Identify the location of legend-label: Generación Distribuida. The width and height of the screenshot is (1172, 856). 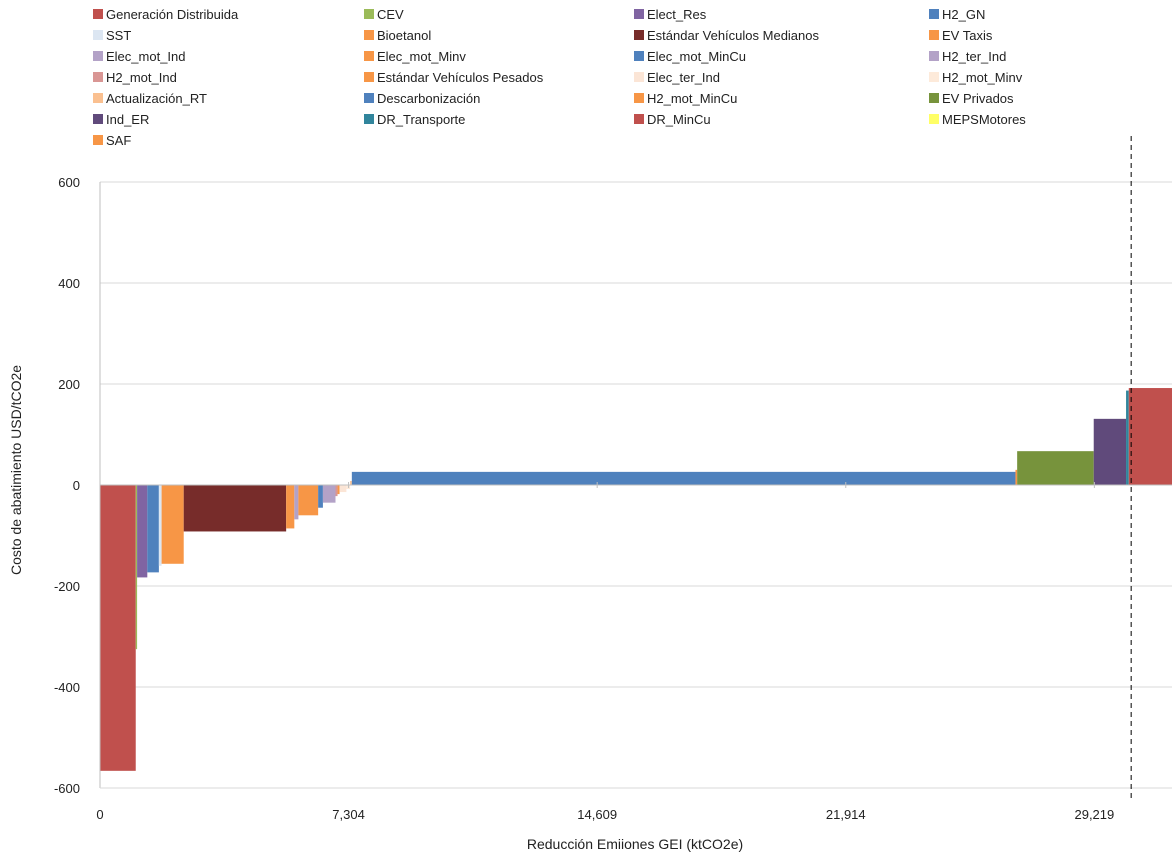
(172, 14).